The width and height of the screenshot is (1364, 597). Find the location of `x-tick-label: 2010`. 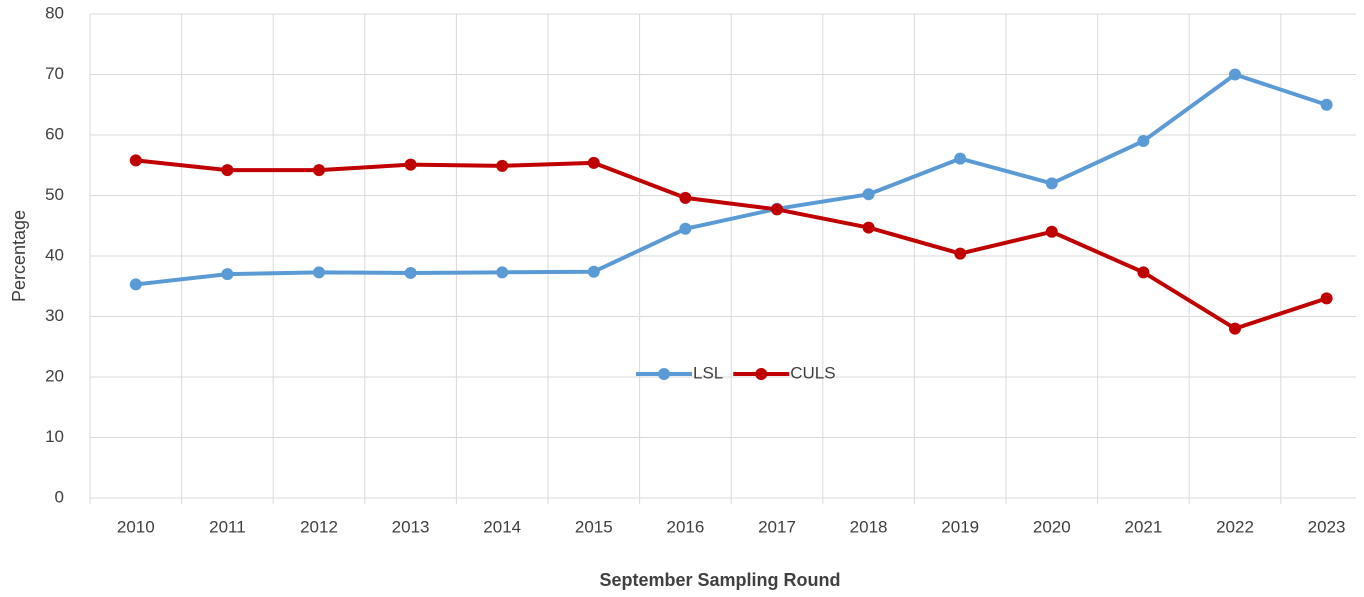

x-tick-label: 2010 is located at coordinates (136, 526).